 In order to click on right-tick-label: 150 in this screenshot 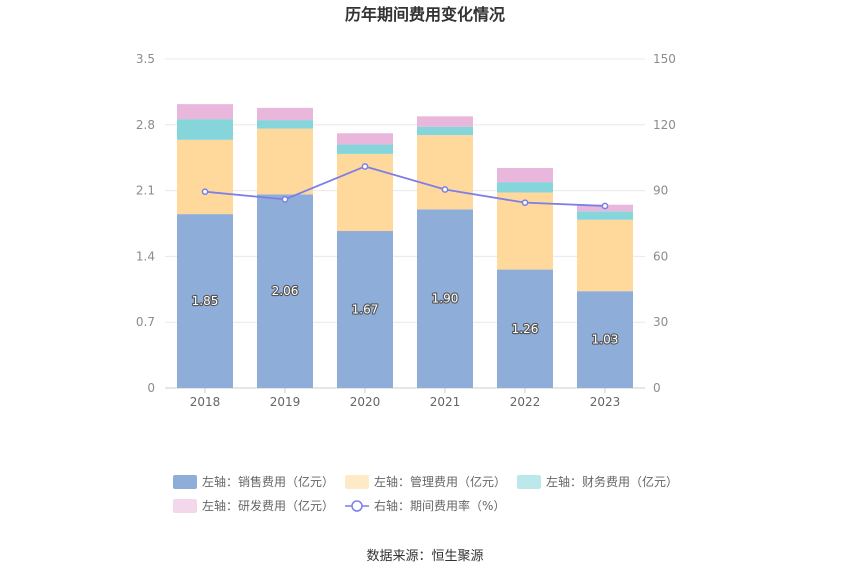, I will do `click(664, 59)`.